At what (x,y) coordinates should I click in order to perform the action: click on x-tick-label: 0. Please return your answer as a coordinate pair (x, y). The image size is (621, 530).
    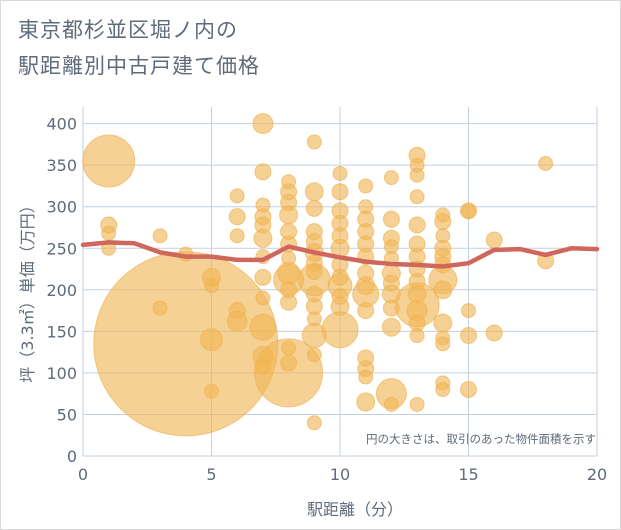
    Looking at the image, I should click on (83, 474).